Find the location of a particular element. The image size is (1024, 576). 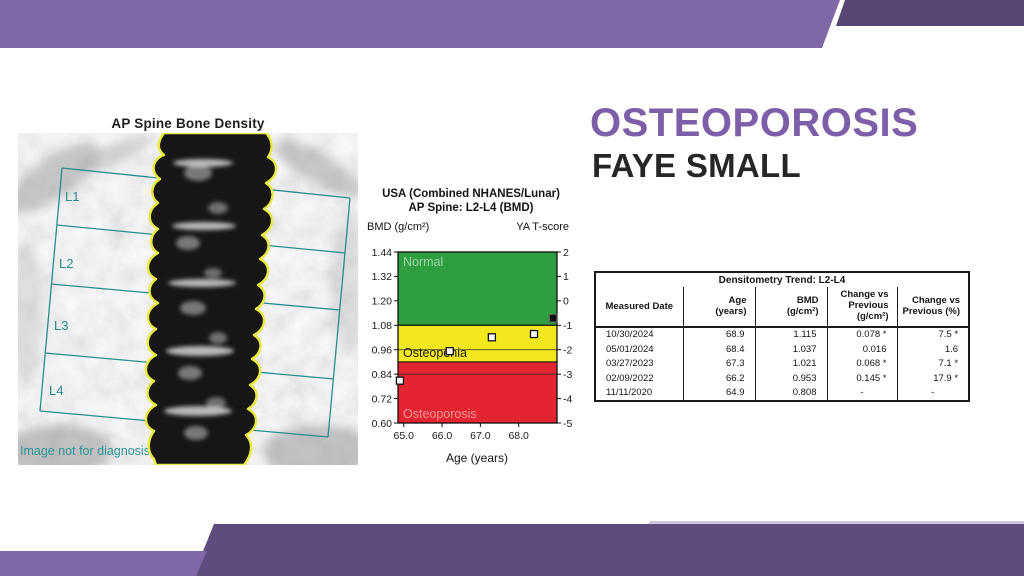

table-row: 05/01/2024 68.4 1.037 0.016 1.6 is located at coordinates (782, 349).